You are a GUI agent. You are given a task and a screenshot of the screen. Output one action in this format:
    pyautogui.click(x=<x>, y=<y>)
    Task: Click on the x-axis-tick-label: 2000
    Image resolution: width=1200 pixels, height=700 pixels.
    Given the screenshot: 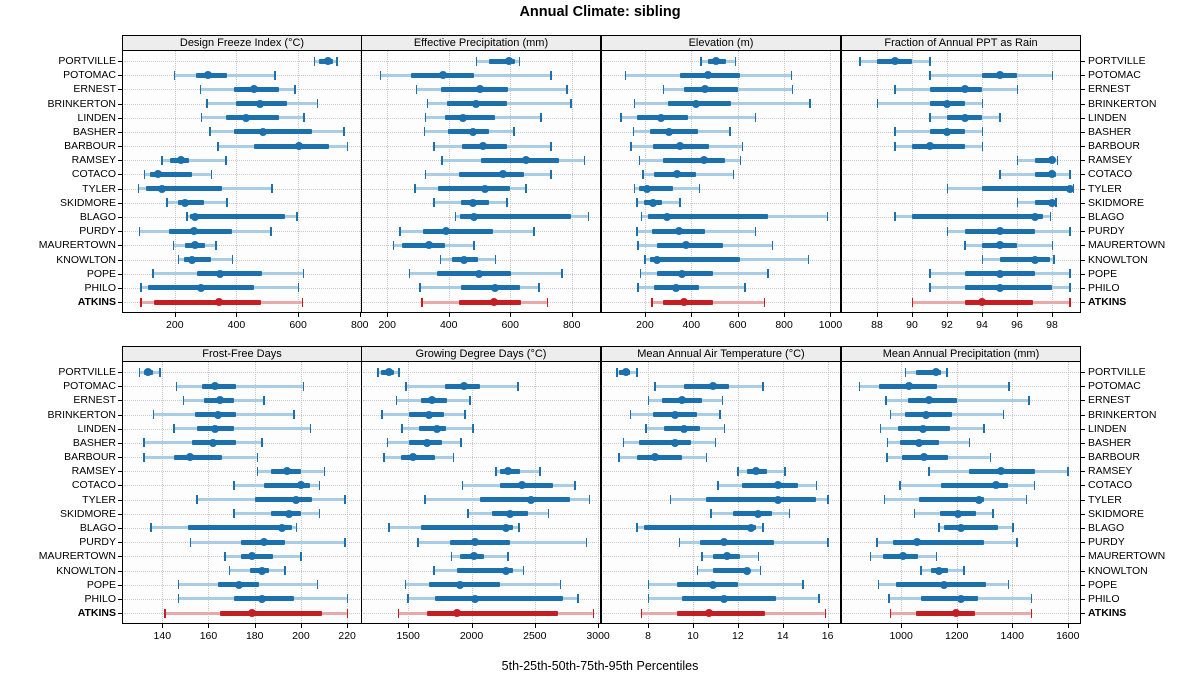 What is the action you would take?
    pyautogui.click(x=471, y=636)
    